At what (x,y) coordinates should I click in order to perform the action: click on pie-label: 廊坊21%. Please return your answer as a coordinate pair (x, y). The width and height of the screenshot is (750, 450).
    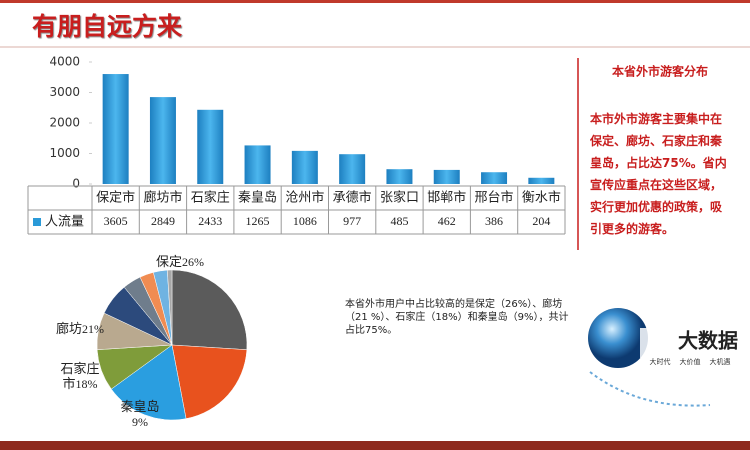
    Looking at the image, I should click on (80, 329).